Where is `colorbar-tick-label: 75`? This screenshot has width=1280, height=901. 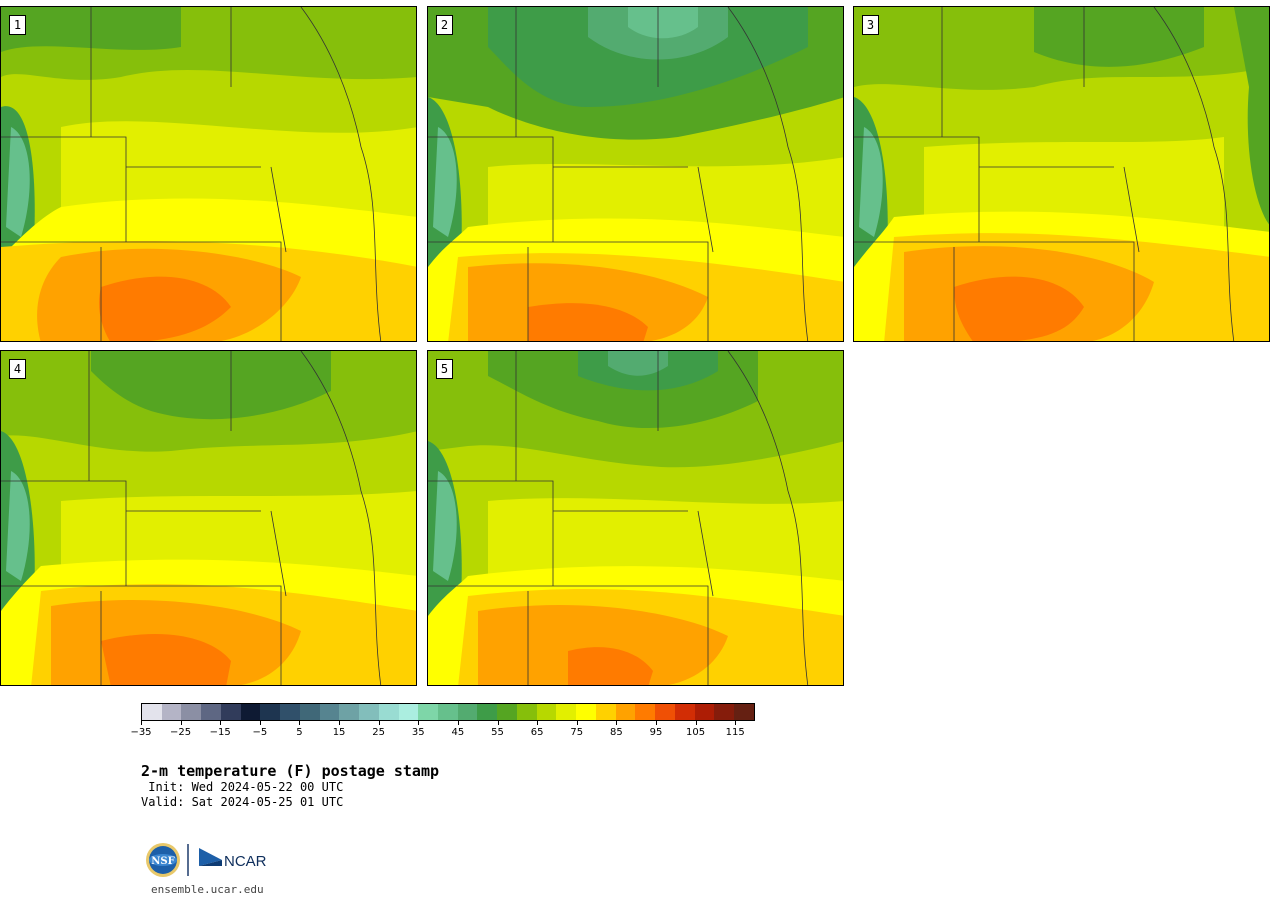 colorbar-tick-label: 75 is located at coordinates (577, 732).